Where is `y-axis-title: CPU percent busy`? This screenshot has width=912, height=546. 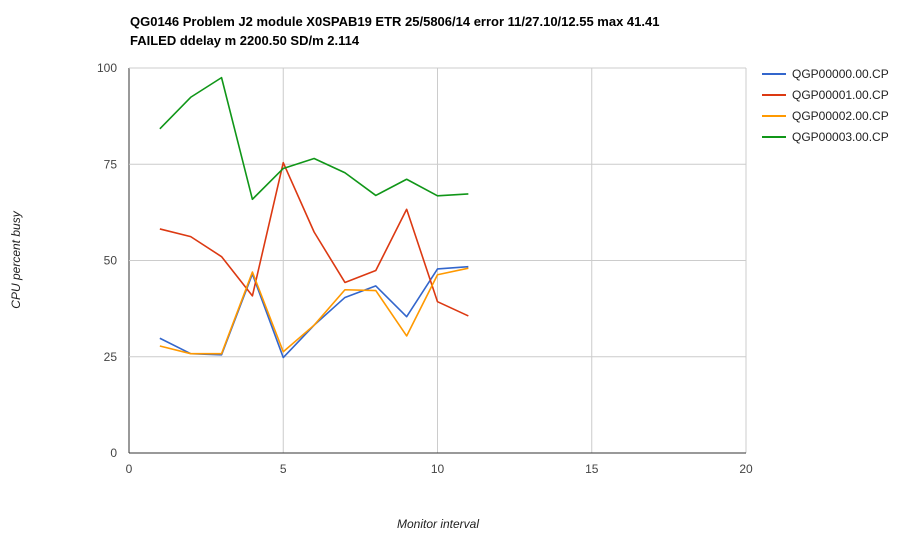
y-axis-title: CPU percent busy is located at coordinates (16, 259).